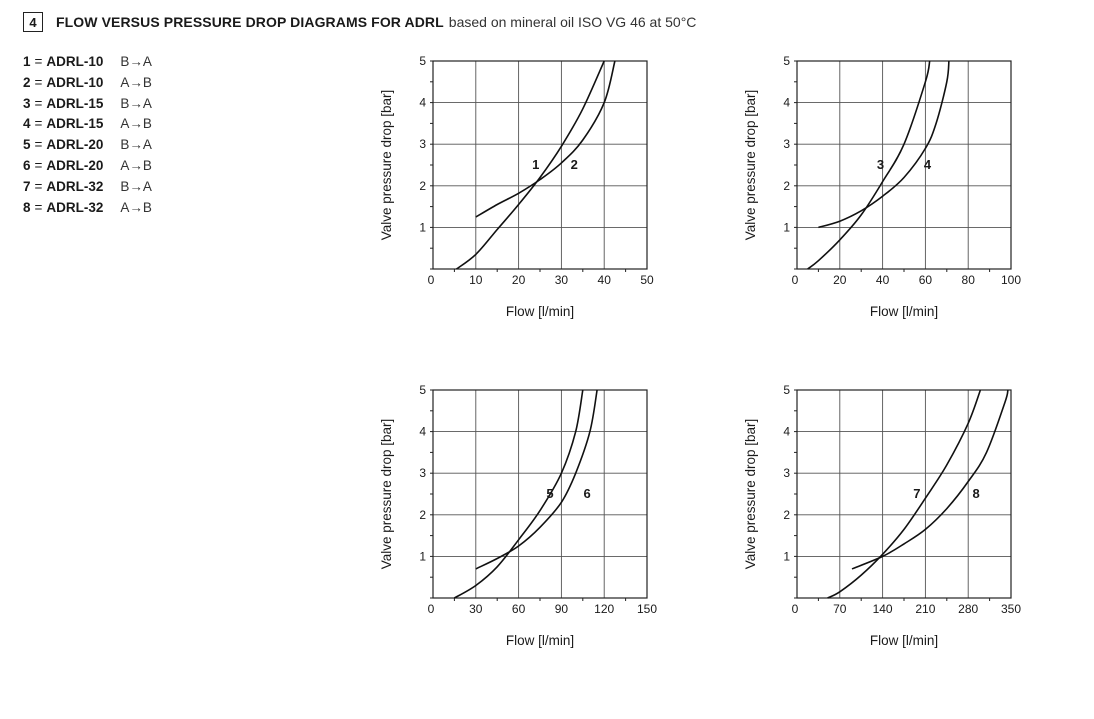 This screenshot has width=1094, height=719. Describe the element at coordinates (969, 280) in the screenshot. I see `x-tick-label: 80` at that location.